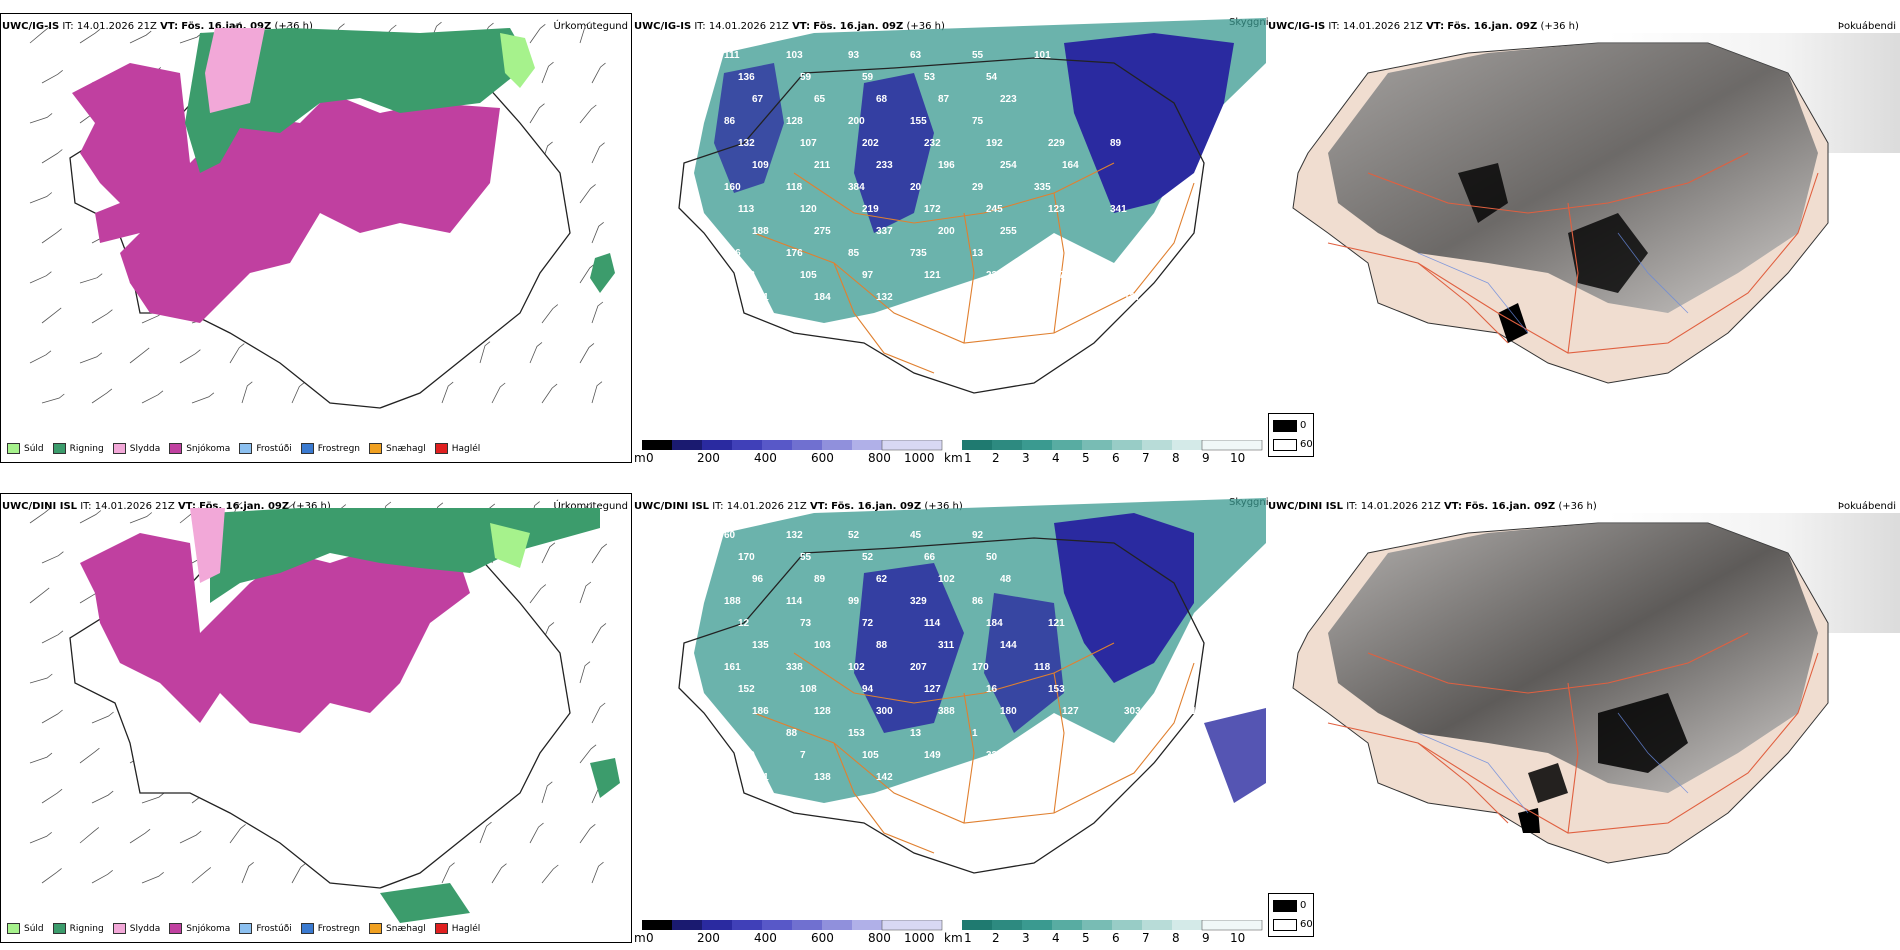 The height and width of the screenshot is (950, 1900). I want to click on legend-swatch-hail, so click(441, 928).